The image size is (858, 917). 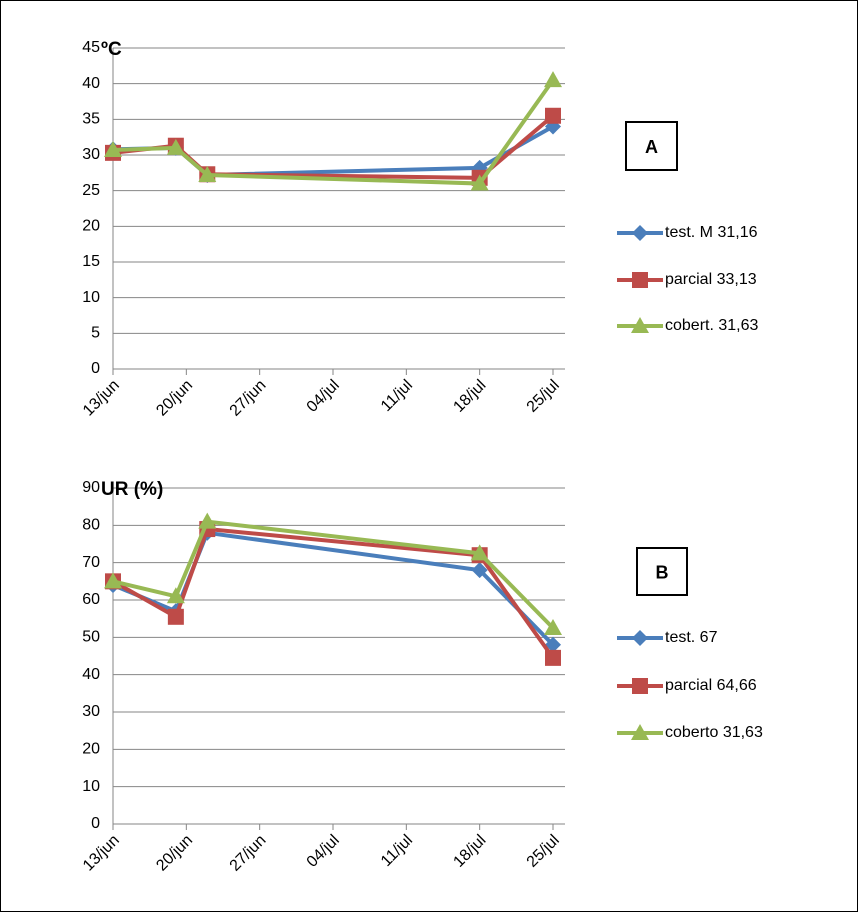 What do you see at coordinates (91, 637) in the screenshot?
I see `y-tick-label: 50` at bounding box center [91, 637].